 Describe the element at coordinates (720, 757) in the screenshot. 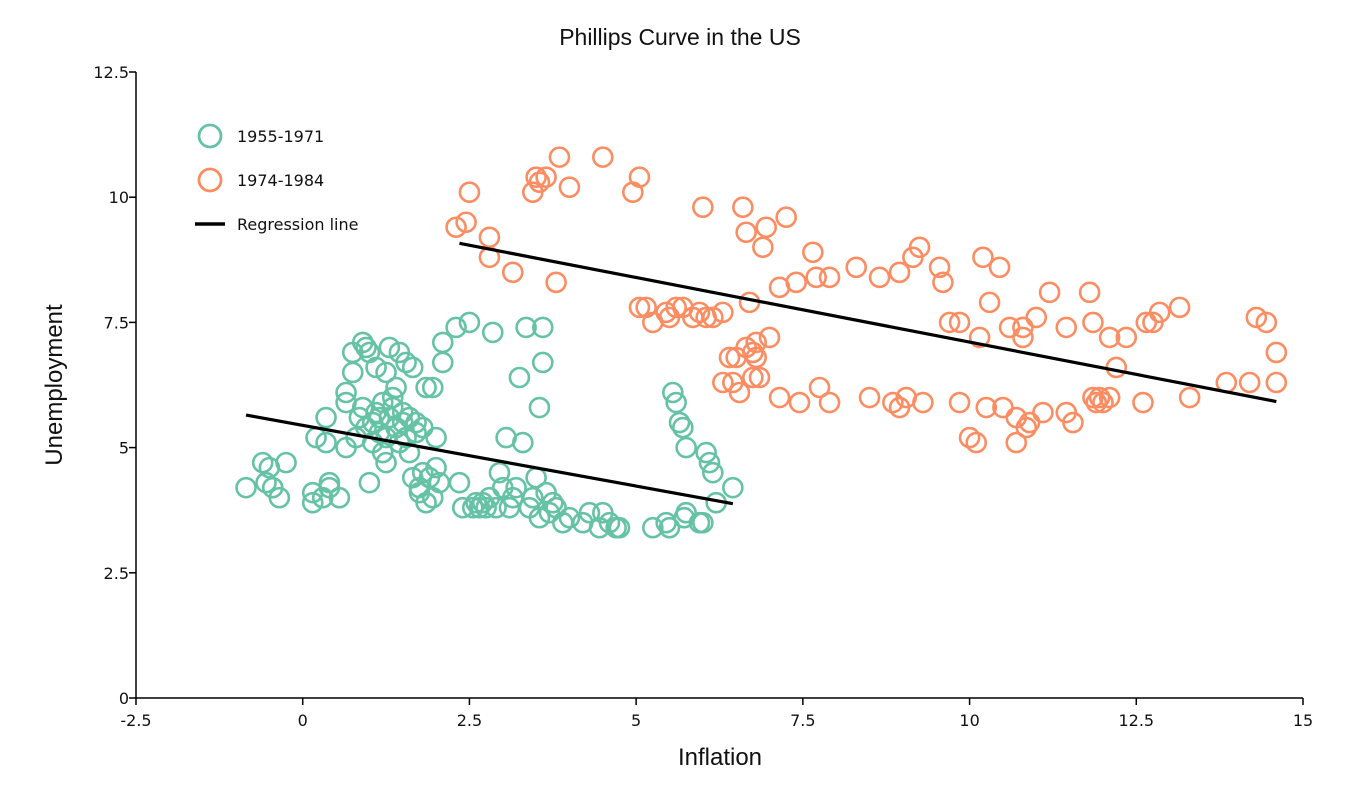

I see `x-axis-label: Inflation` at that location.